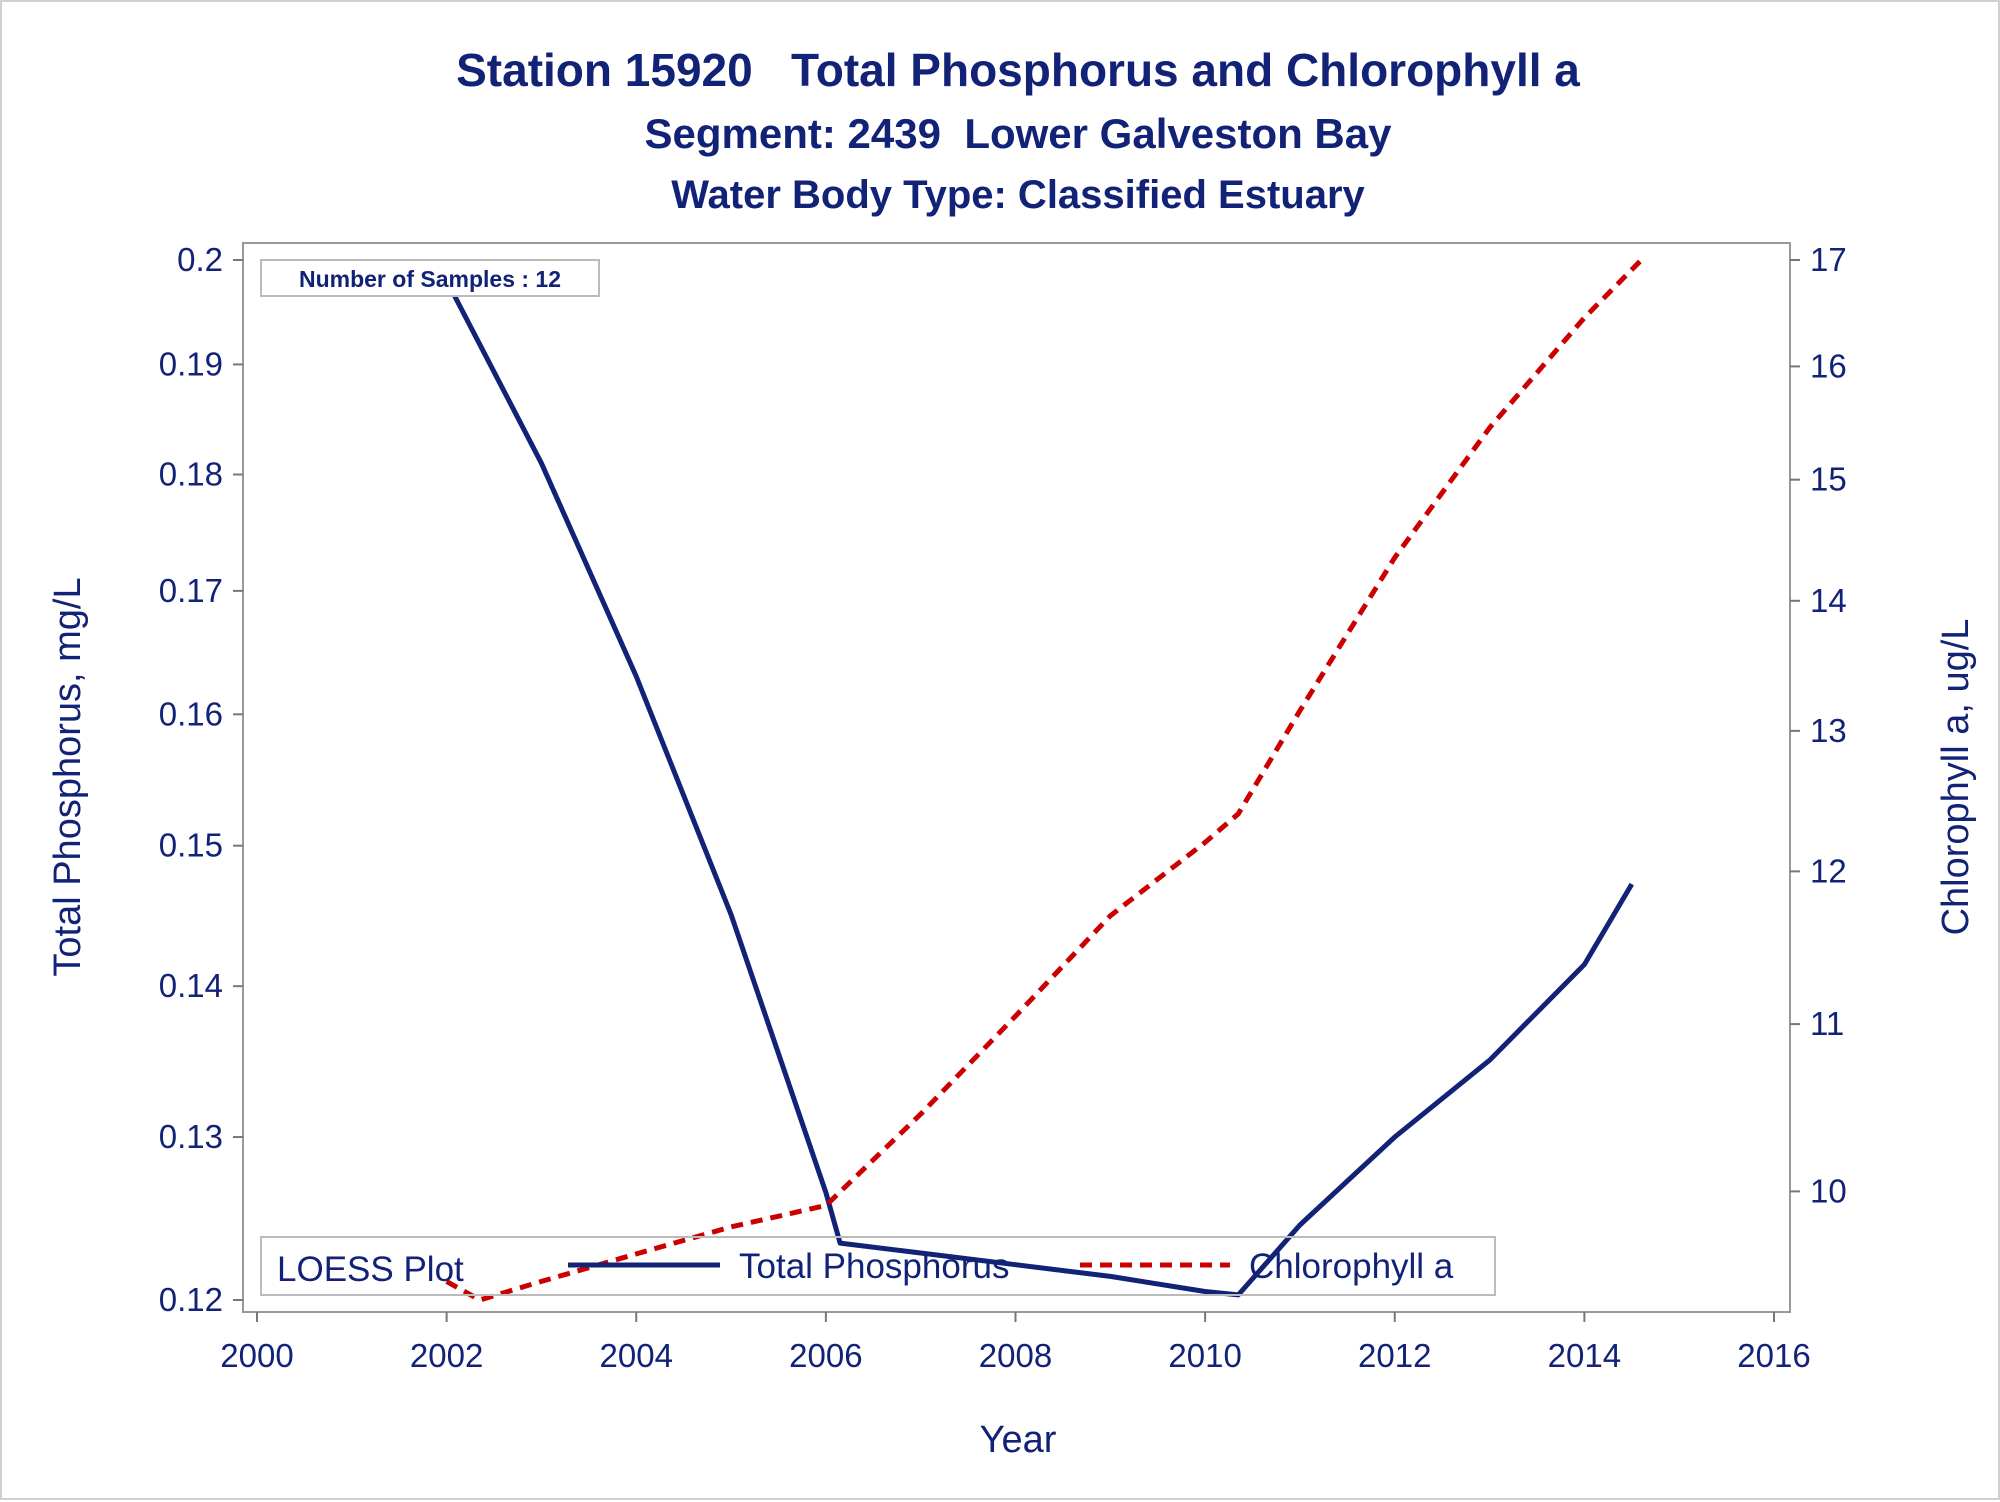 The height and width of the screenshot is (1502, 2000). What do you see at coordinates (636, 1355) in the screenshot?
I see `x-tick-label: 2004` at bounding box center [636, 1355].